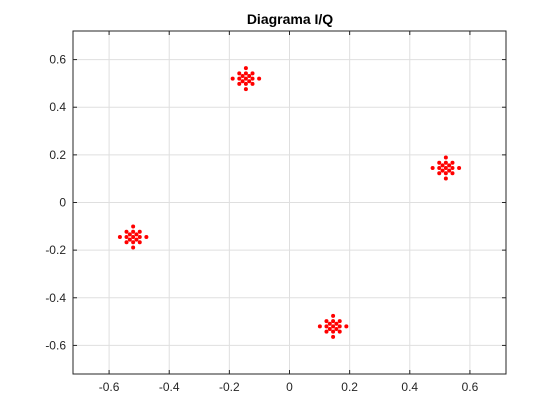 This screenshot has height=420, width=560. Describe the element at coordinates (169, 387) in the screenshot. I see `x-tick-label: -0.4` at that location.